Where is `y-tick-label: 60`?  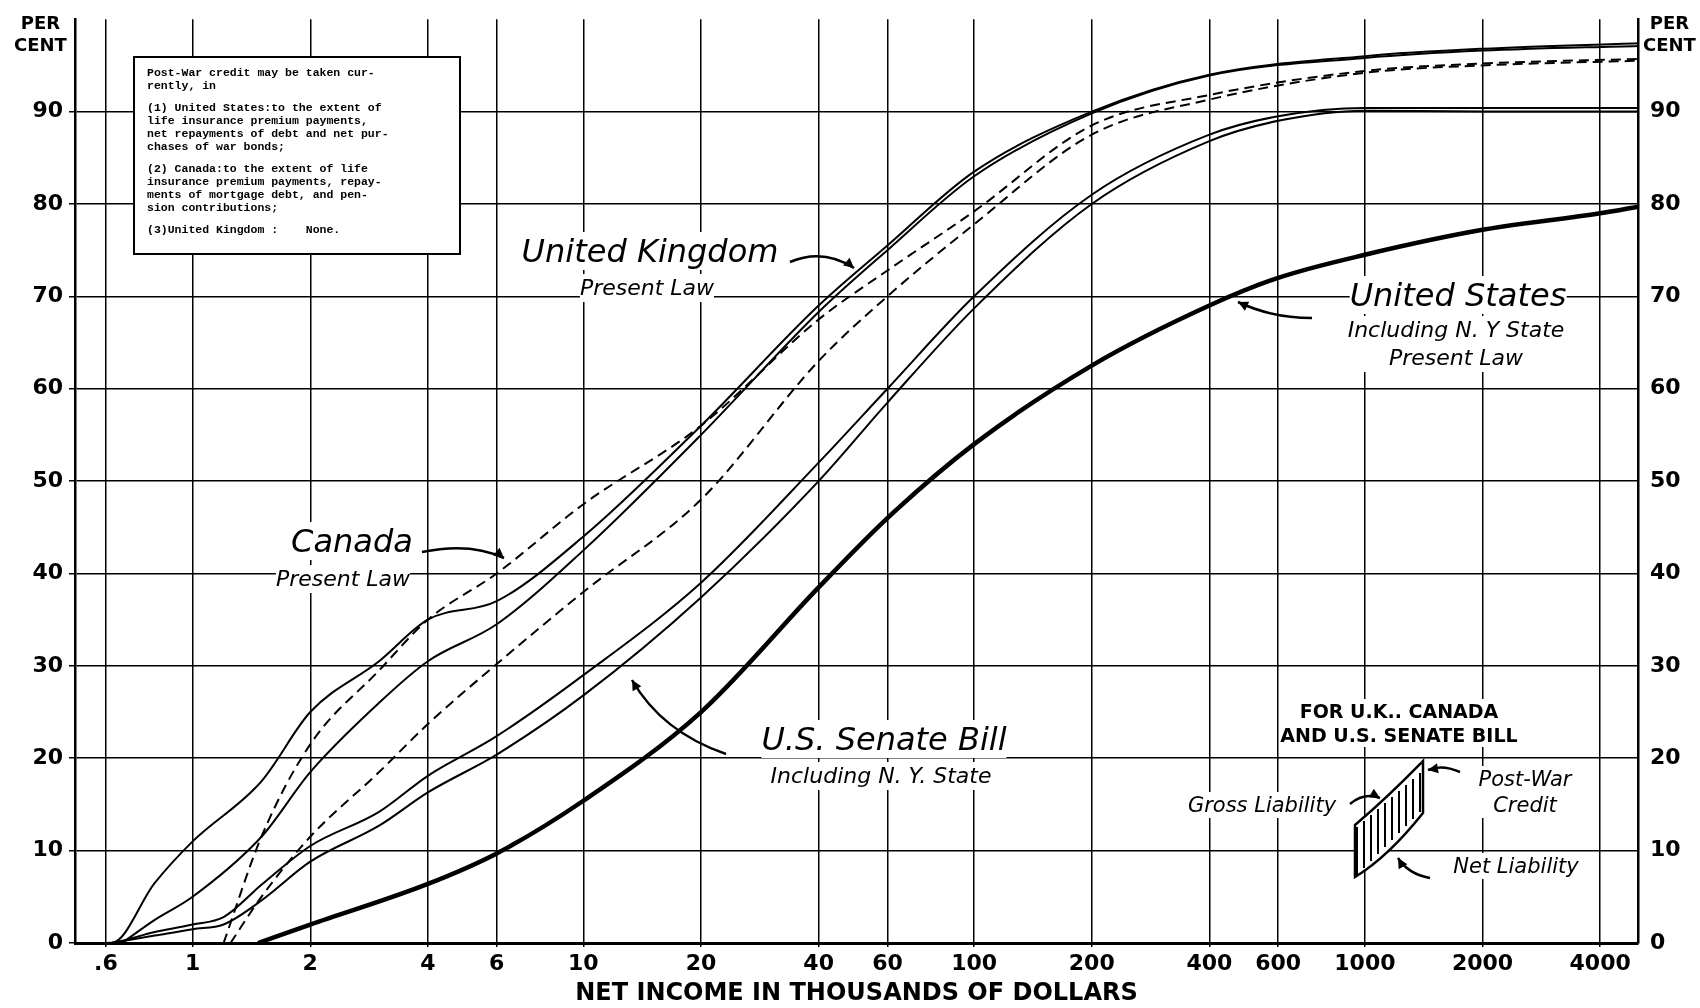
y-tick-label: 60 is located at coordinates (47, 387).